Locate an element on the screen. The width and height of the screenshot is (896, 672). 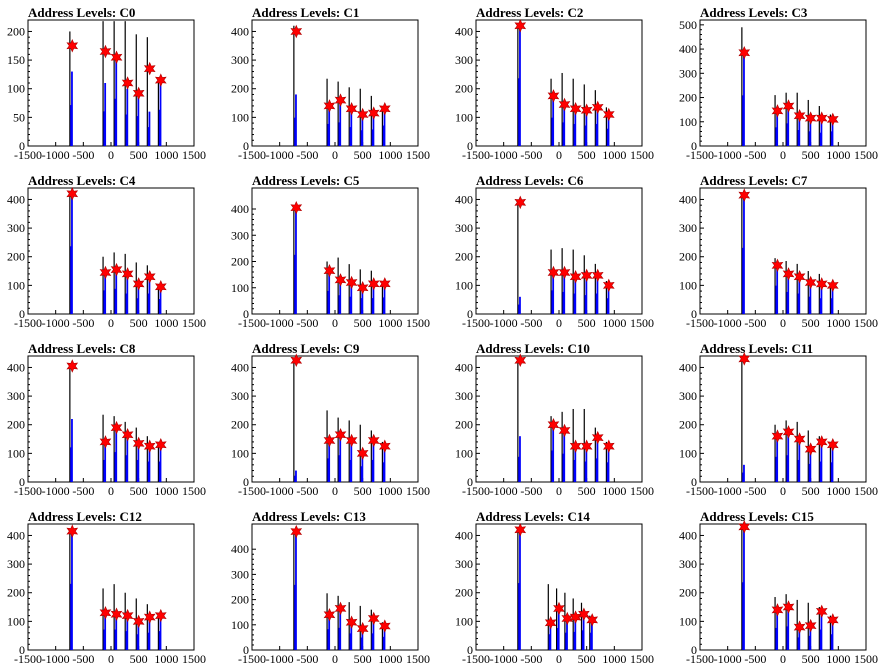
chart-title: Address Levels: C15 is located at coordinates (757, 516).